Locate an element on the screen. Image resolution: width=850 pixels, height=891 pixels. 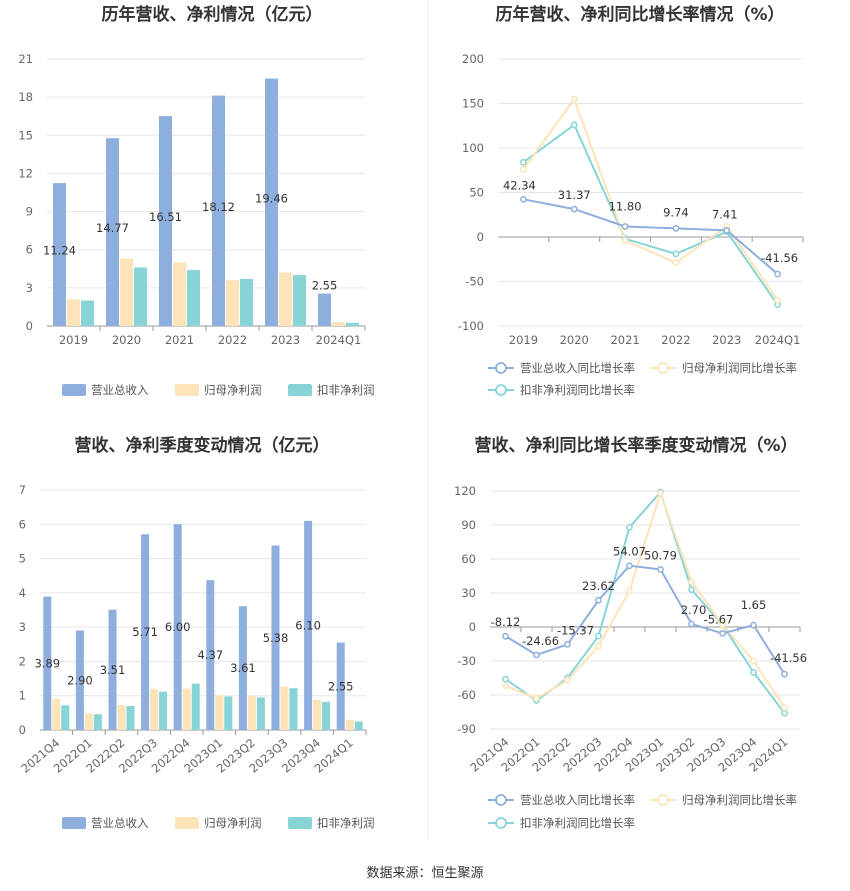
data-label-revenue-growth: 9.74 is located at coordinates (676, 212).